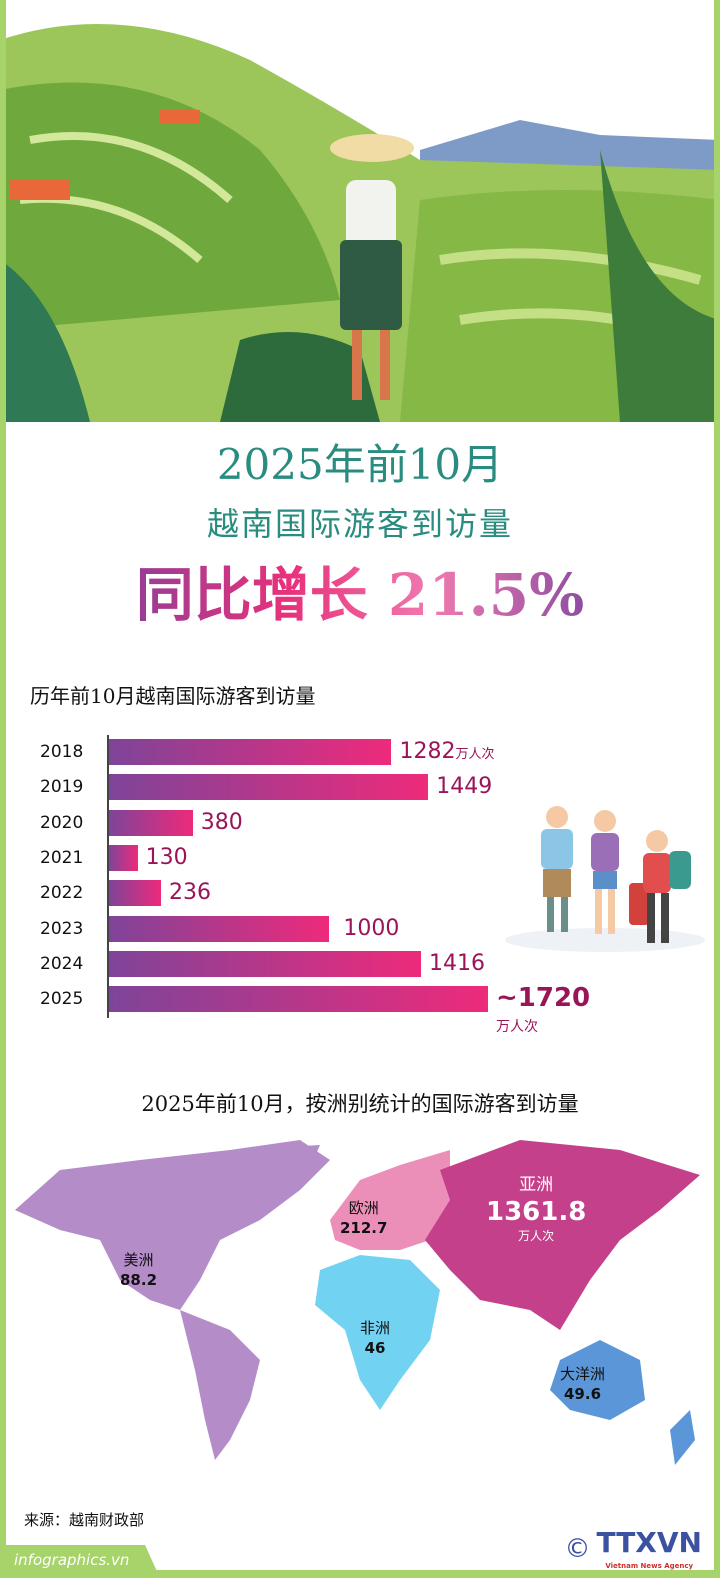  Describe the element at coordinates (62, 928) in the screenshot. I see `year-label: 2023` at that location.